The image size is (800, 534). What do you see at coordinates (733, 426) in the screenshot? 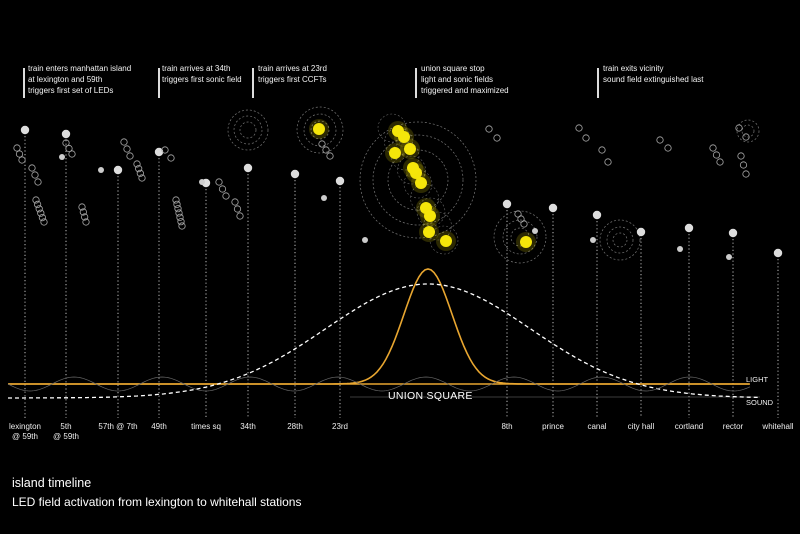
I see `station-label: rector` at bounding box center [733, 426].